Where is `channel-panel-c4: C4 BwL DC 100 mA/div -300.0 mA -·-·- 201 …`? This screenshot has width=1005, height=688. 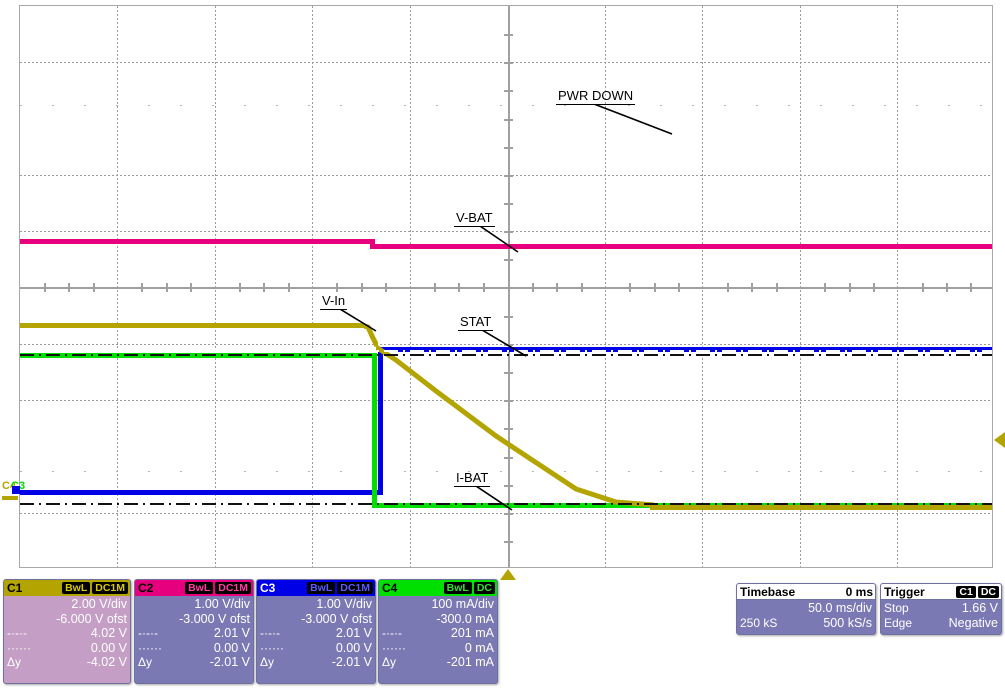
channel-panel-c4: C4 BwL DC 100 mA/div -300.0 mA -·-·- 201 … is located at coordinates (438, 631).